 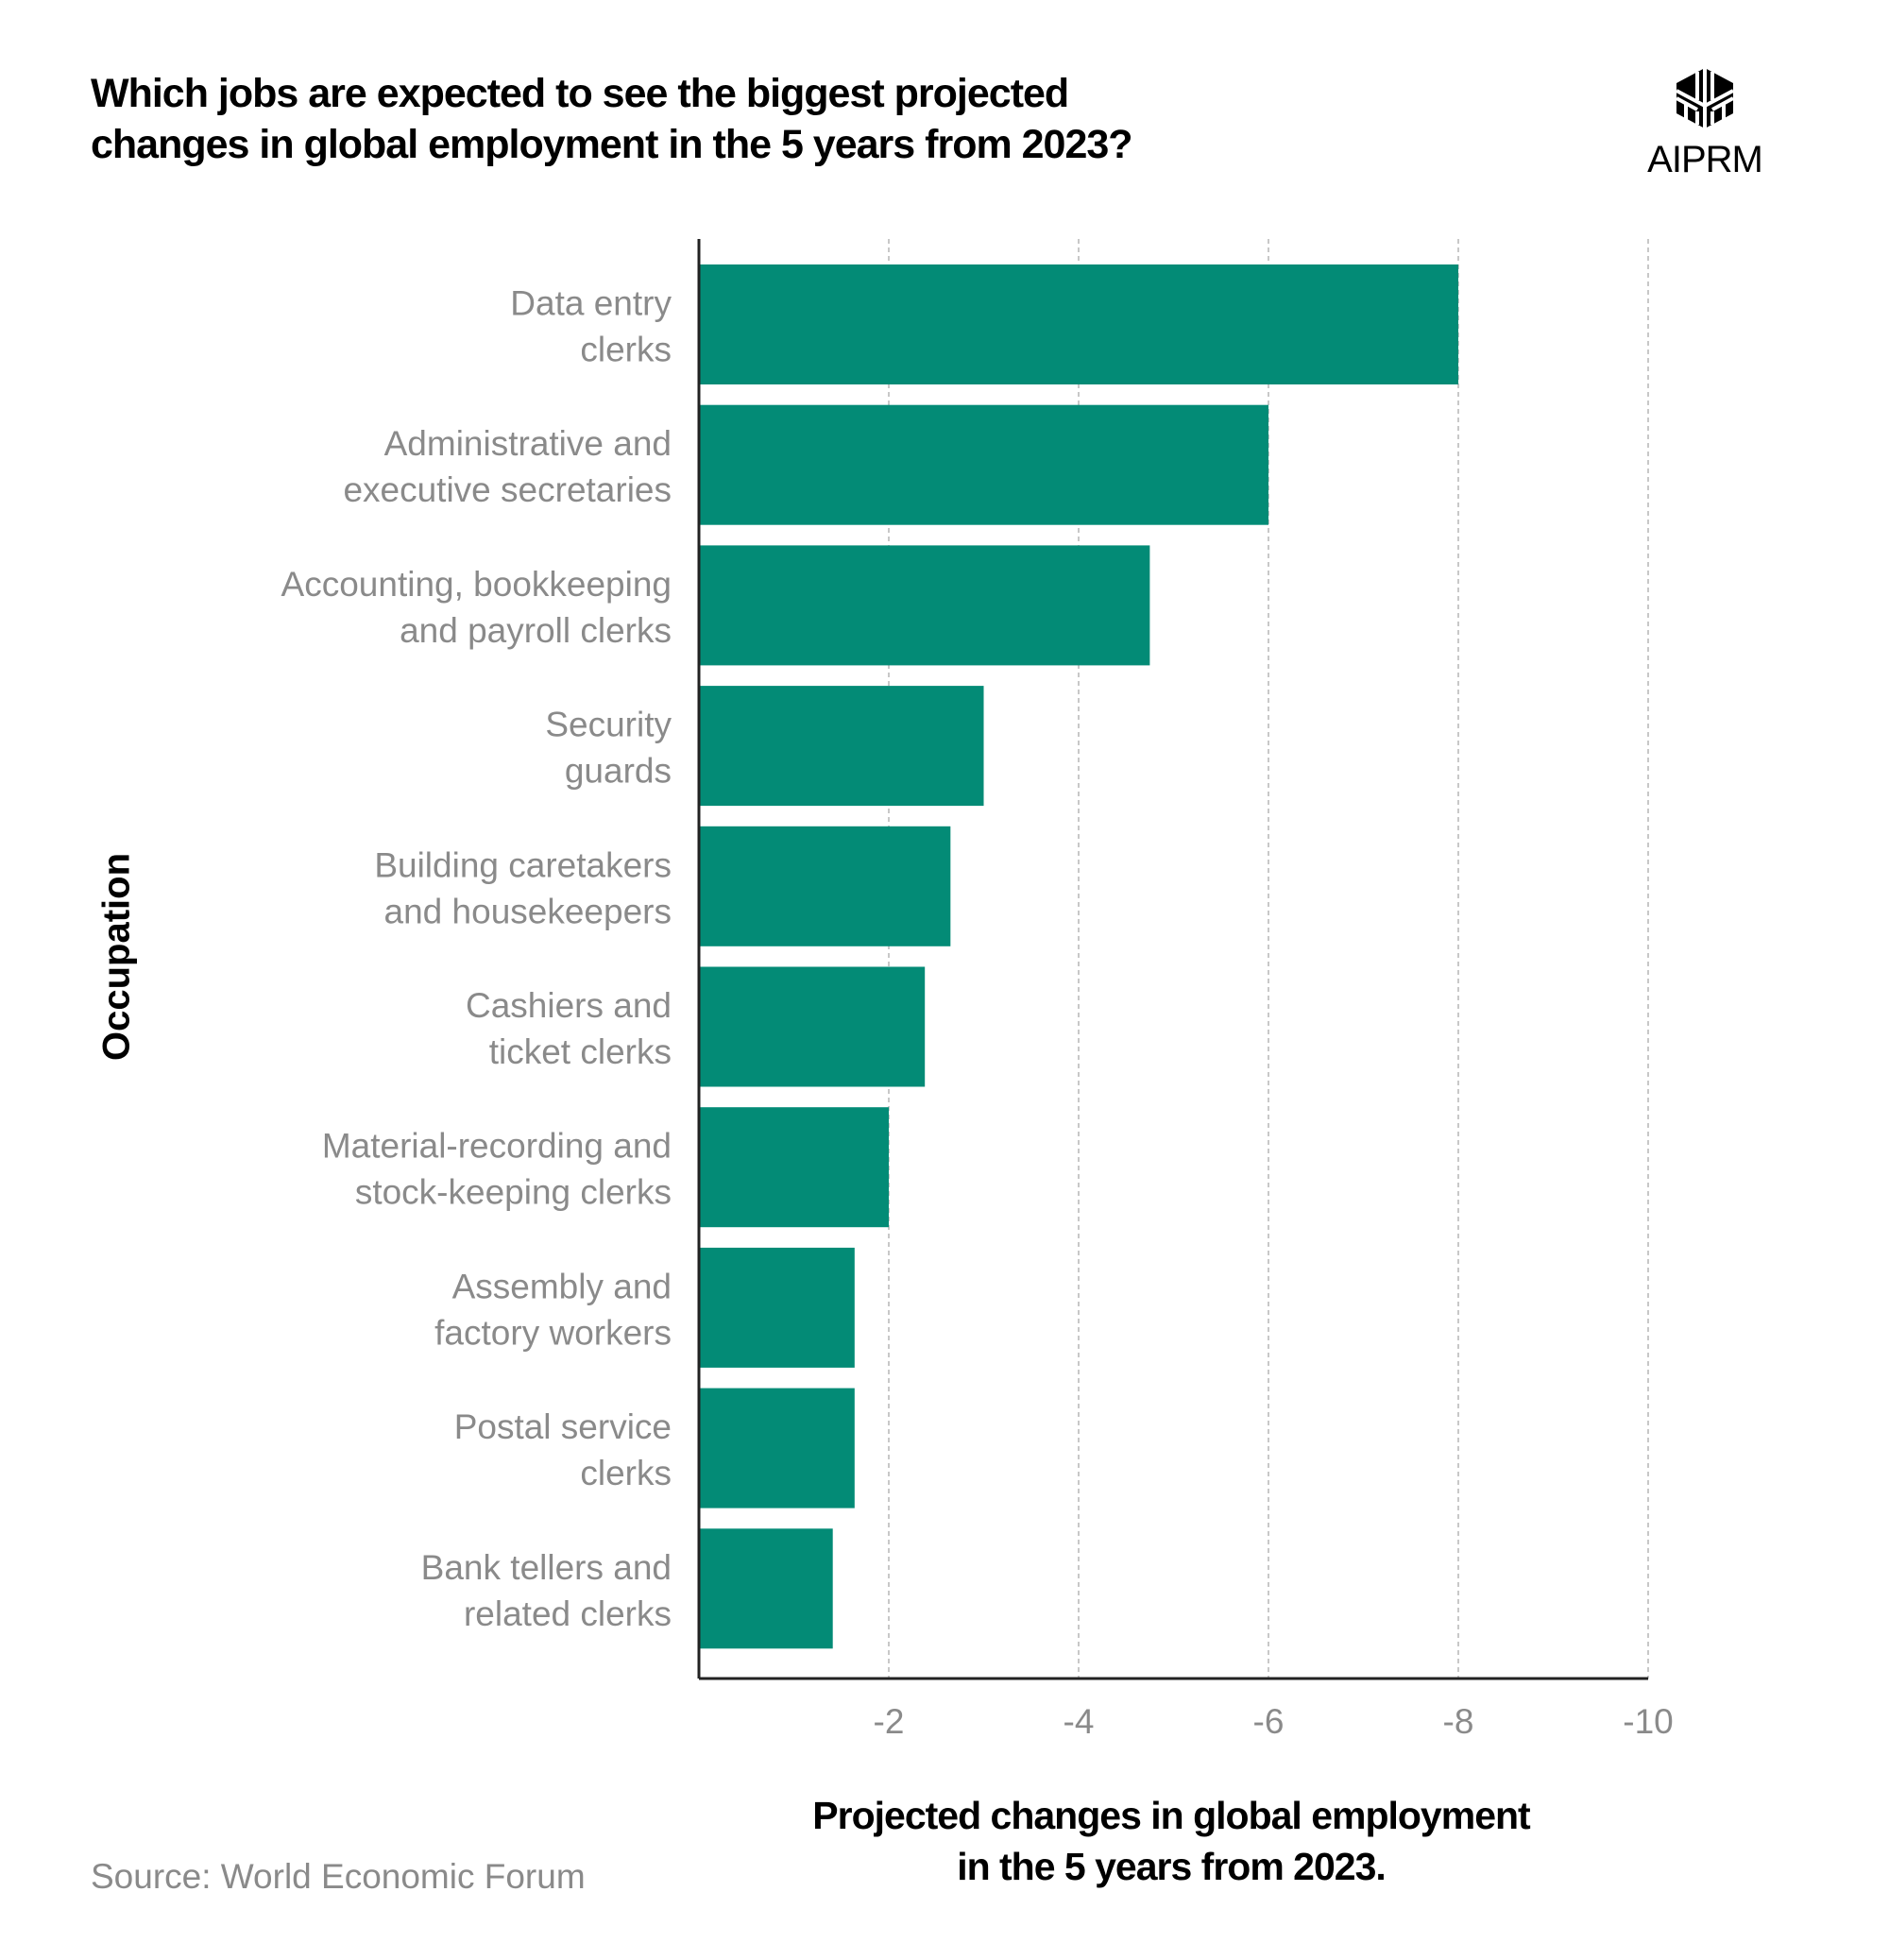 What do you see at coordinates (1648, 1721) in the screenshot?
I see `x-tick-label: -10` at bounding box center [1648, 1721].